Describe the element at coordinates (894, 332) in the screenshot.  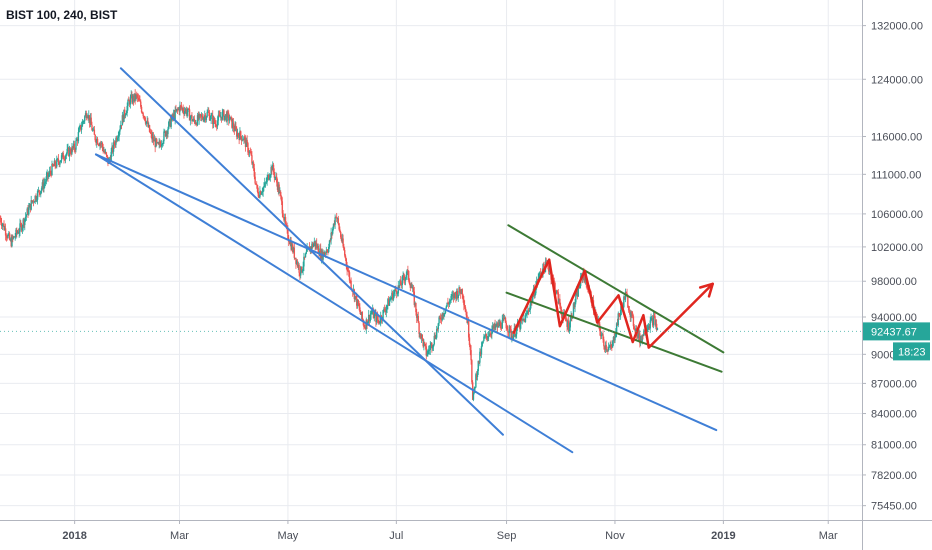
I see `last-price-label: 92437.67` at that location.